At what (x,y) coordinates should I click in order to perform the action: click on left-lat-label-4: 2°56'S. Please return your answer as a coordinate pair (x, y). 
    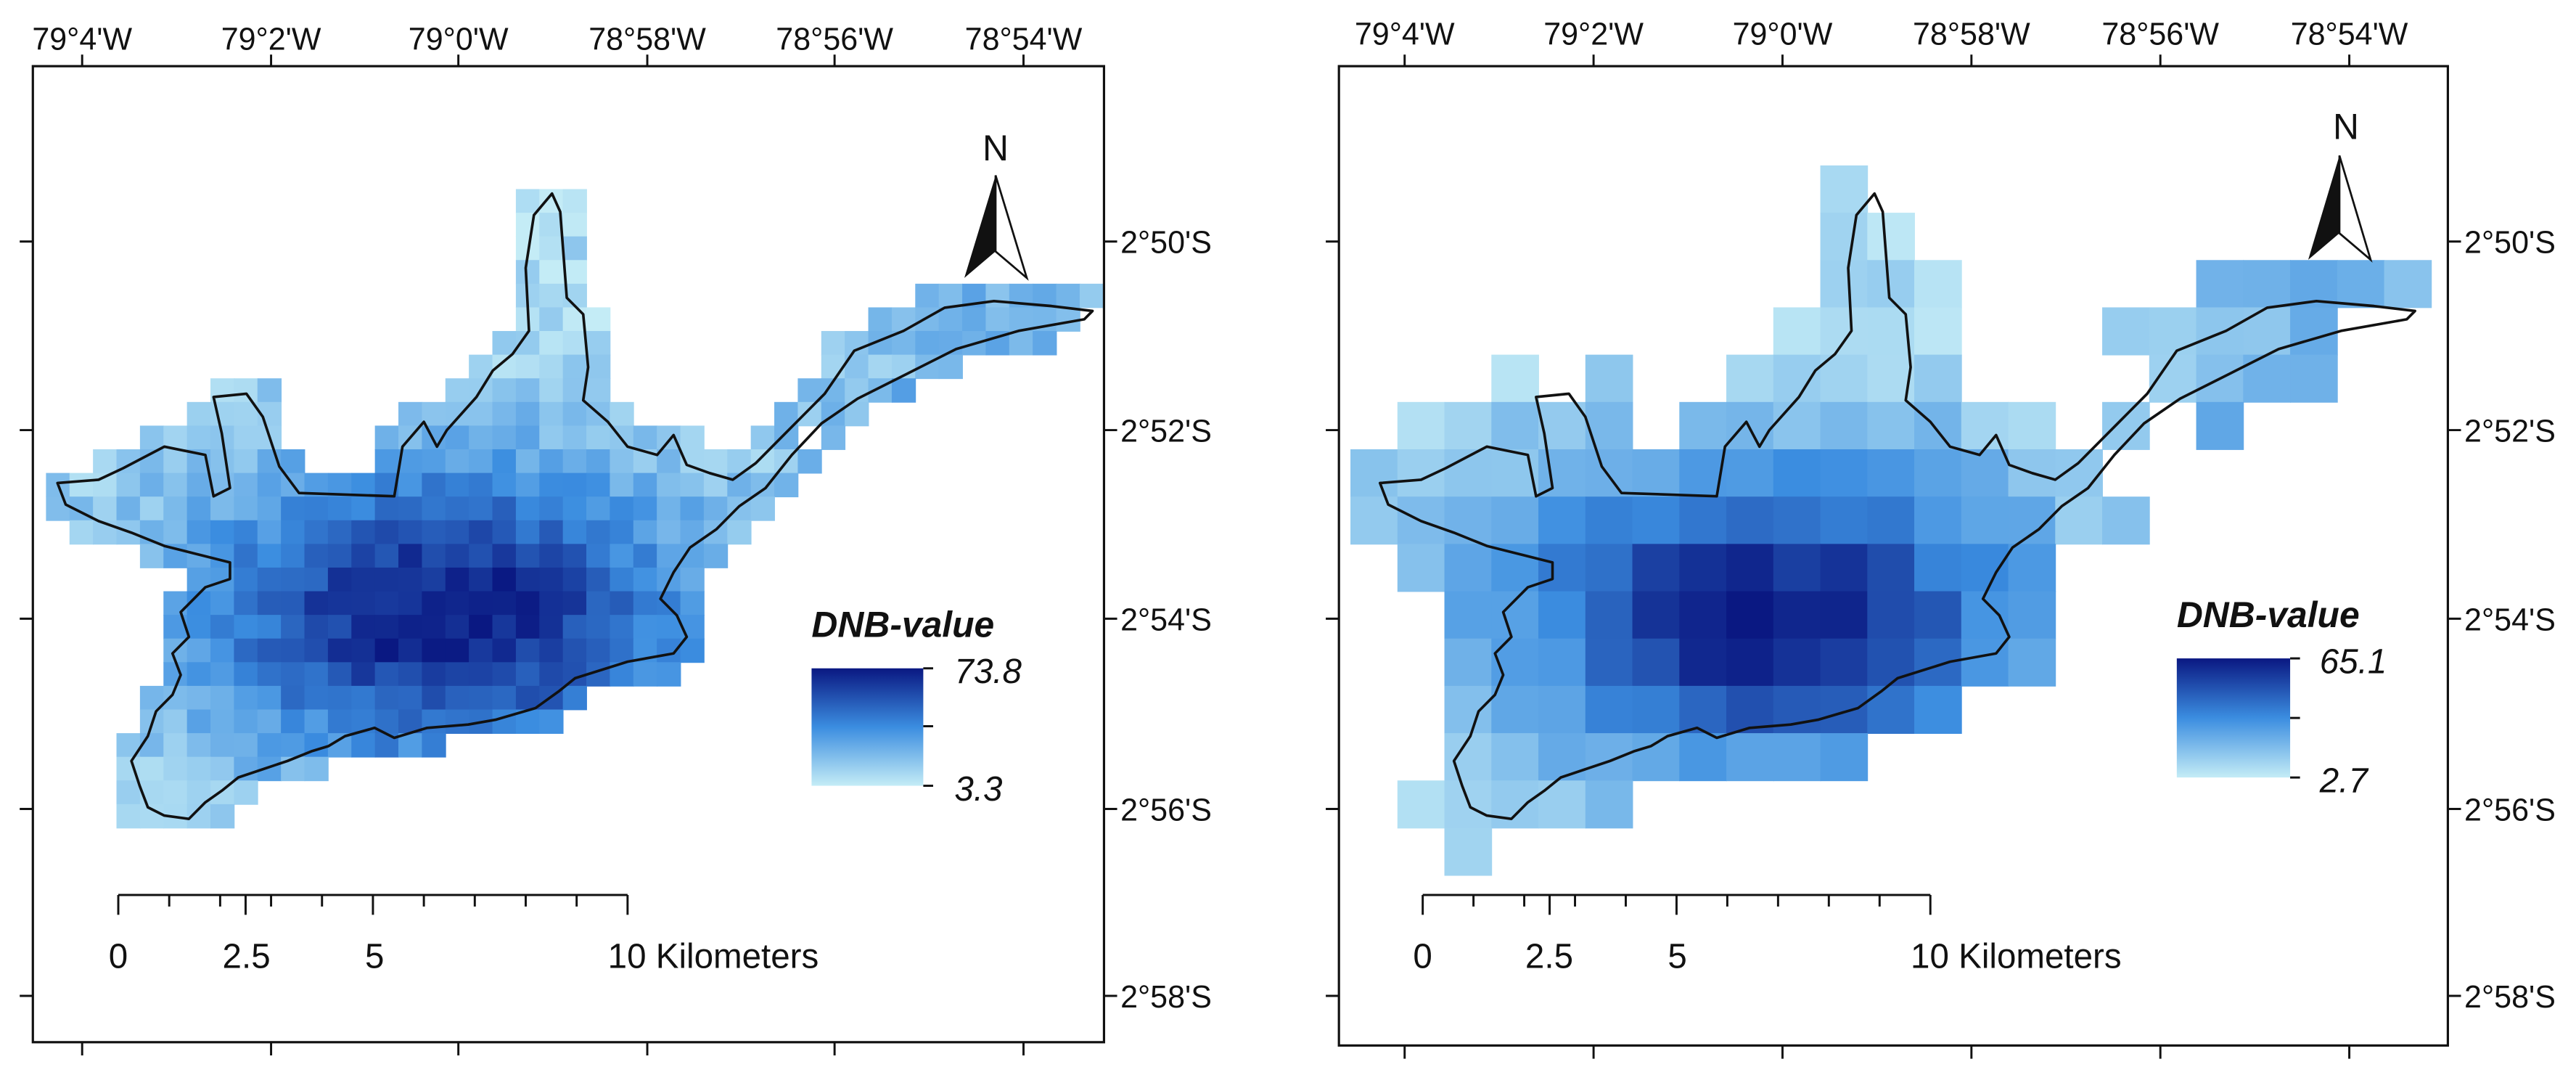
    Looking at the image, I should click on (1166, 810).